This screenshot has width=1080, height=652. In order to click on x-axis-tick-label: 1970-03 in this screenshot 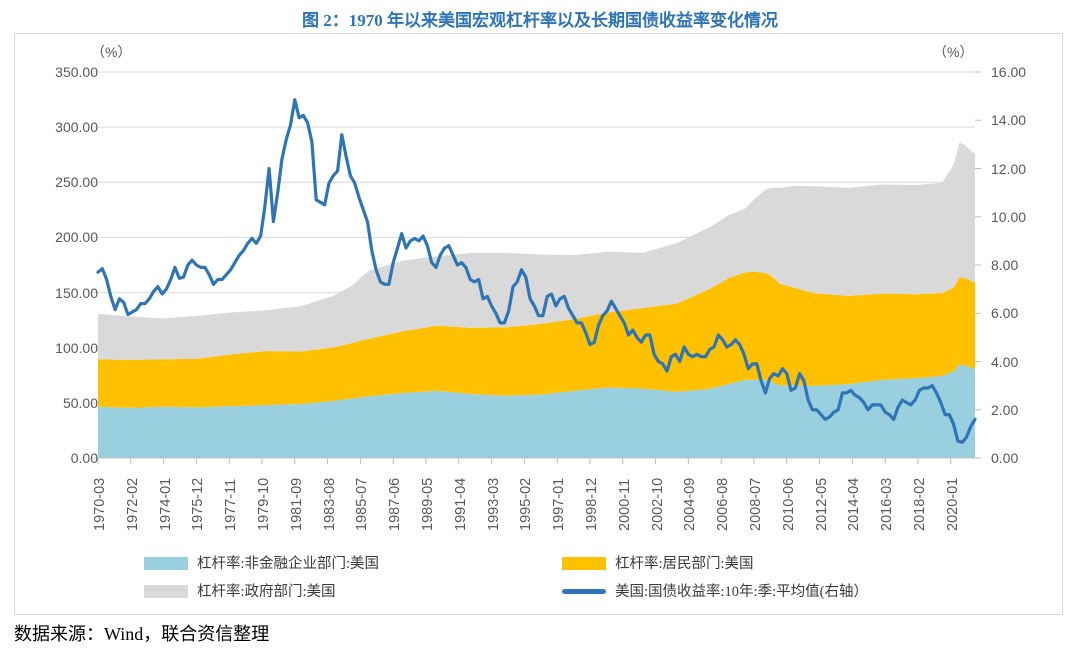, I will do `click(100, 504)`.